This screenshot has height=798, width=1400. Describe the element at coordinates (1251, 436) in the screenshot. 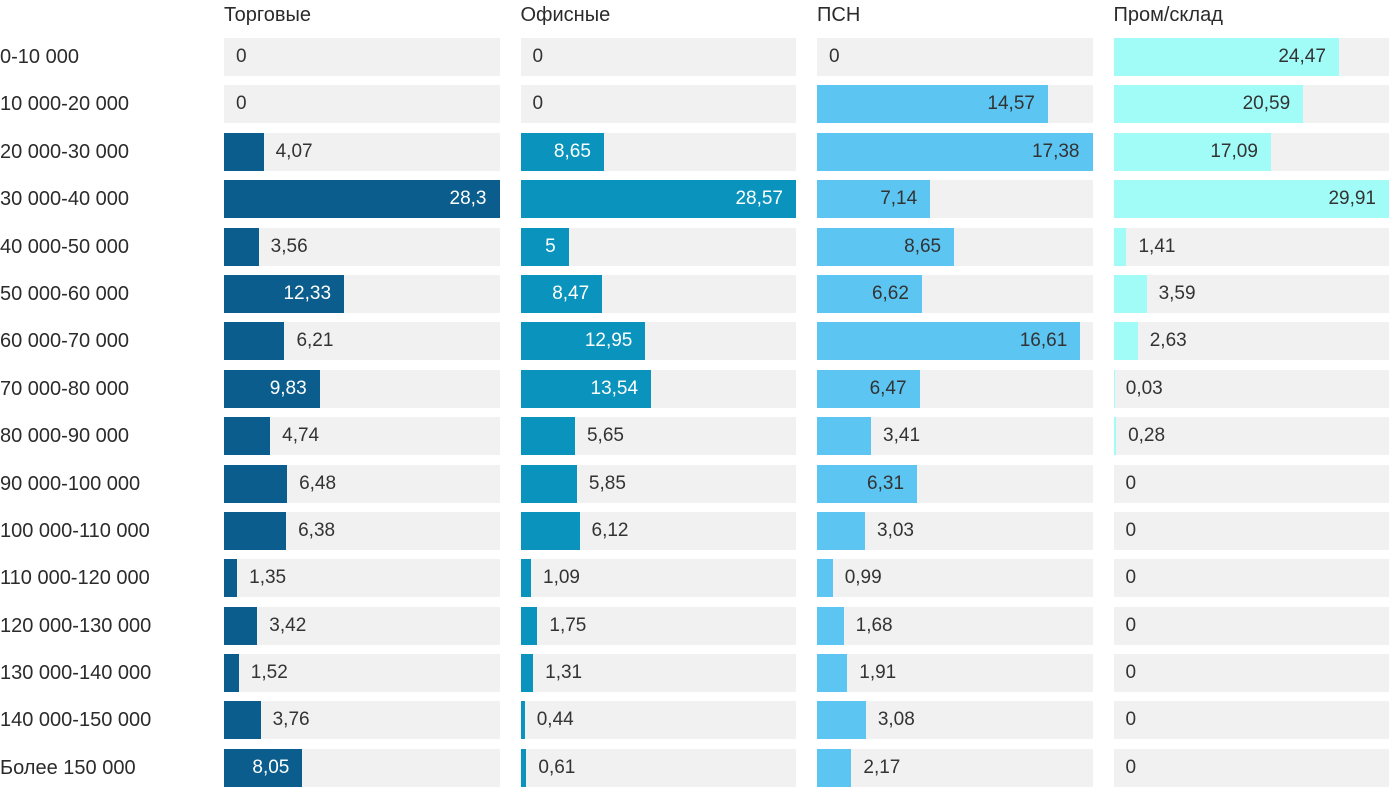

I see `bar-track: 0,28` at that location.